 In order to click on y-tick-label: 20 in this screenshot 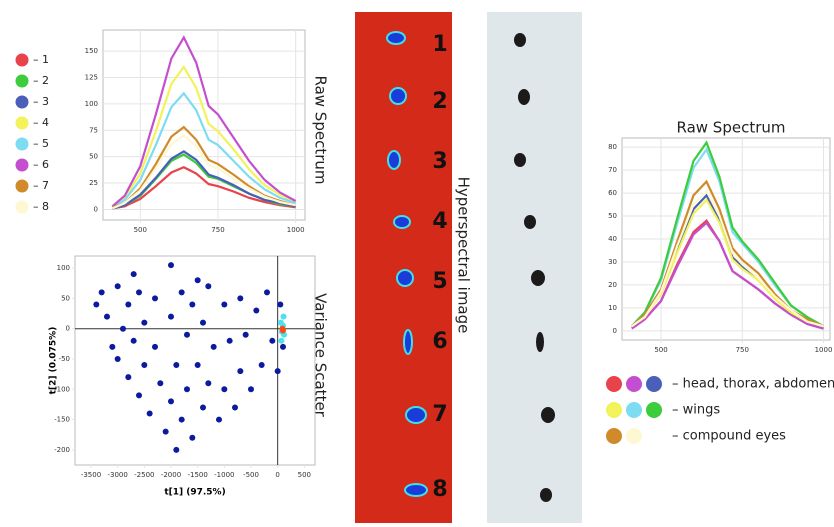, I will do `click(612, 285)`.